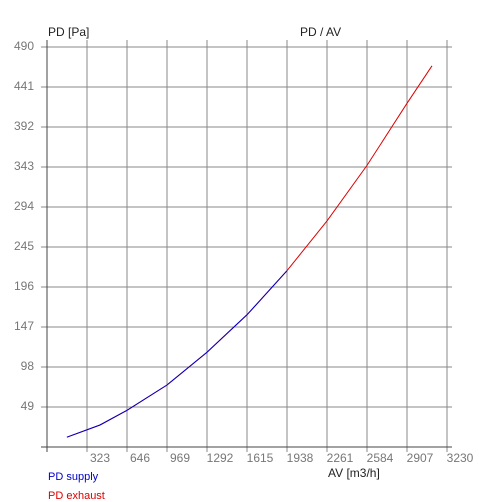  What do you see at coordinates (220, 458) in the screenshot?
I see `x-tick-label: 1292` at bounding box center [220, 458].